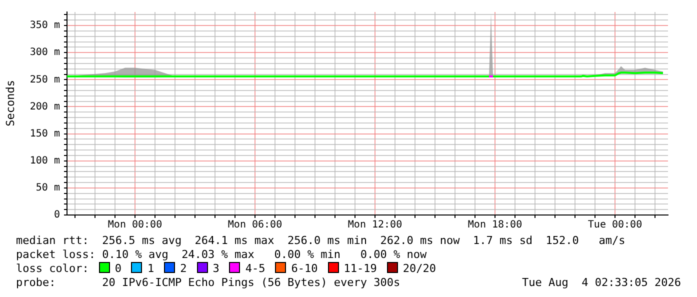 This screenshot has width=697, height=297. I want to click on legend-title: loss color:, so click(52, 268).